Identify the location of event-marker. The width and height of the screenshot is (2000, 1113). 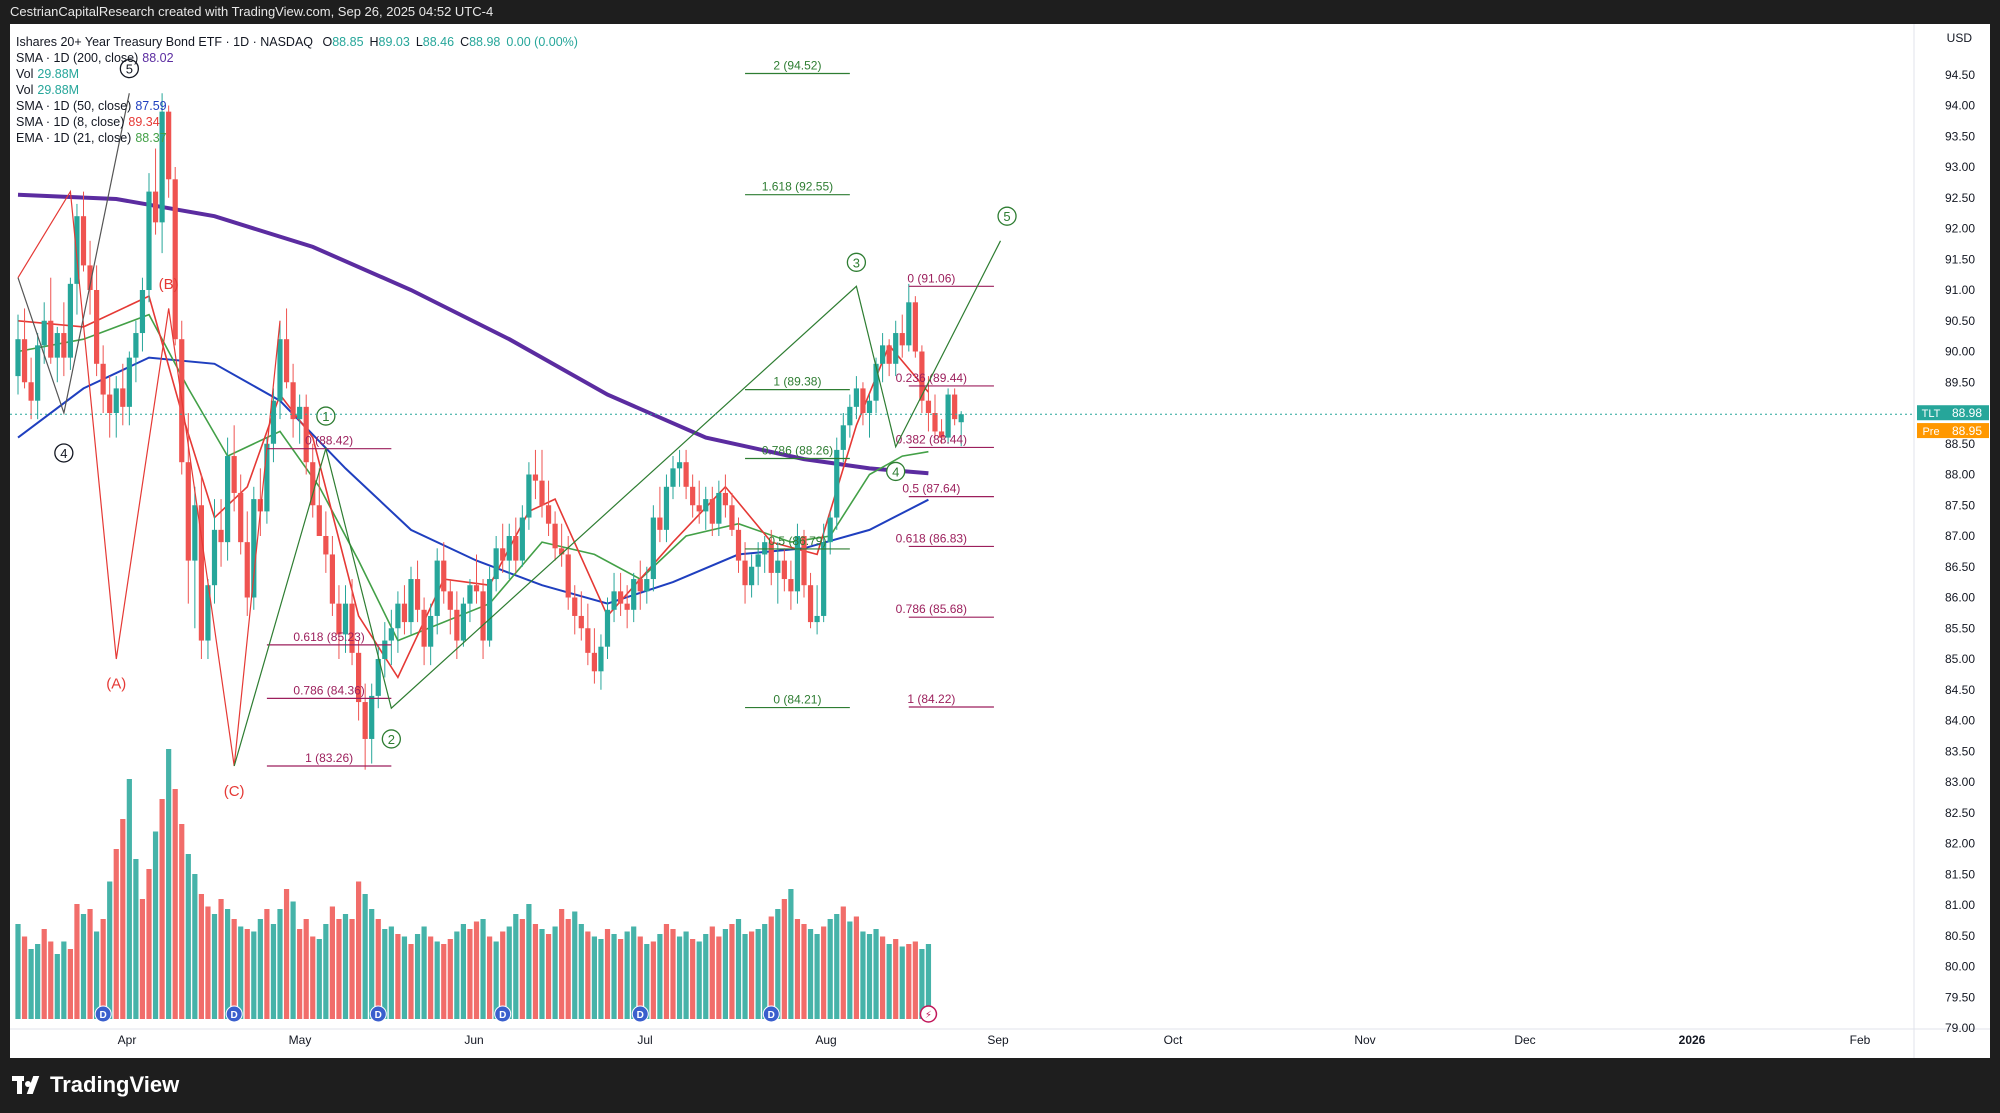
(928, 1014).